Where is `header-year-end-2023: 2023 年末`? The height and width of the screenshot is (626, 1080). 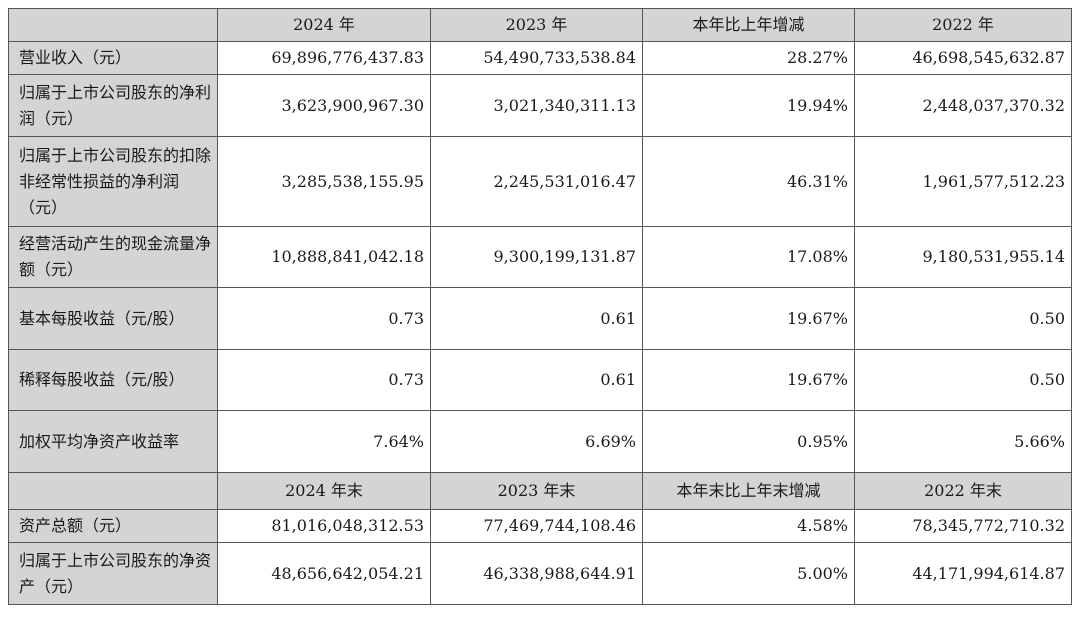
header-year-end-2023: 2023 年末 is located at coordinates (536, 491).